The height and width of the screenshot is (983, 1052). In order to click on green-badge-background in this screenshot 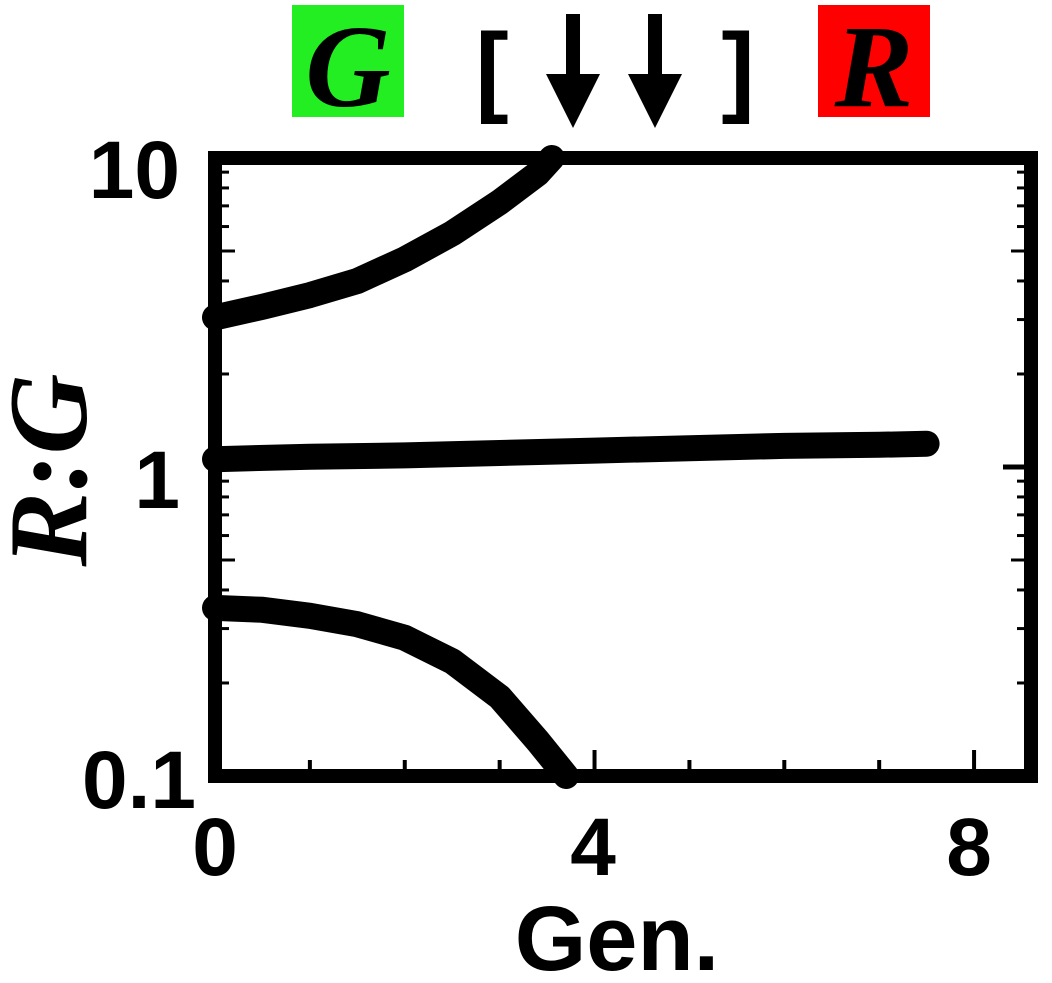, I will do `click(348, 61)`.